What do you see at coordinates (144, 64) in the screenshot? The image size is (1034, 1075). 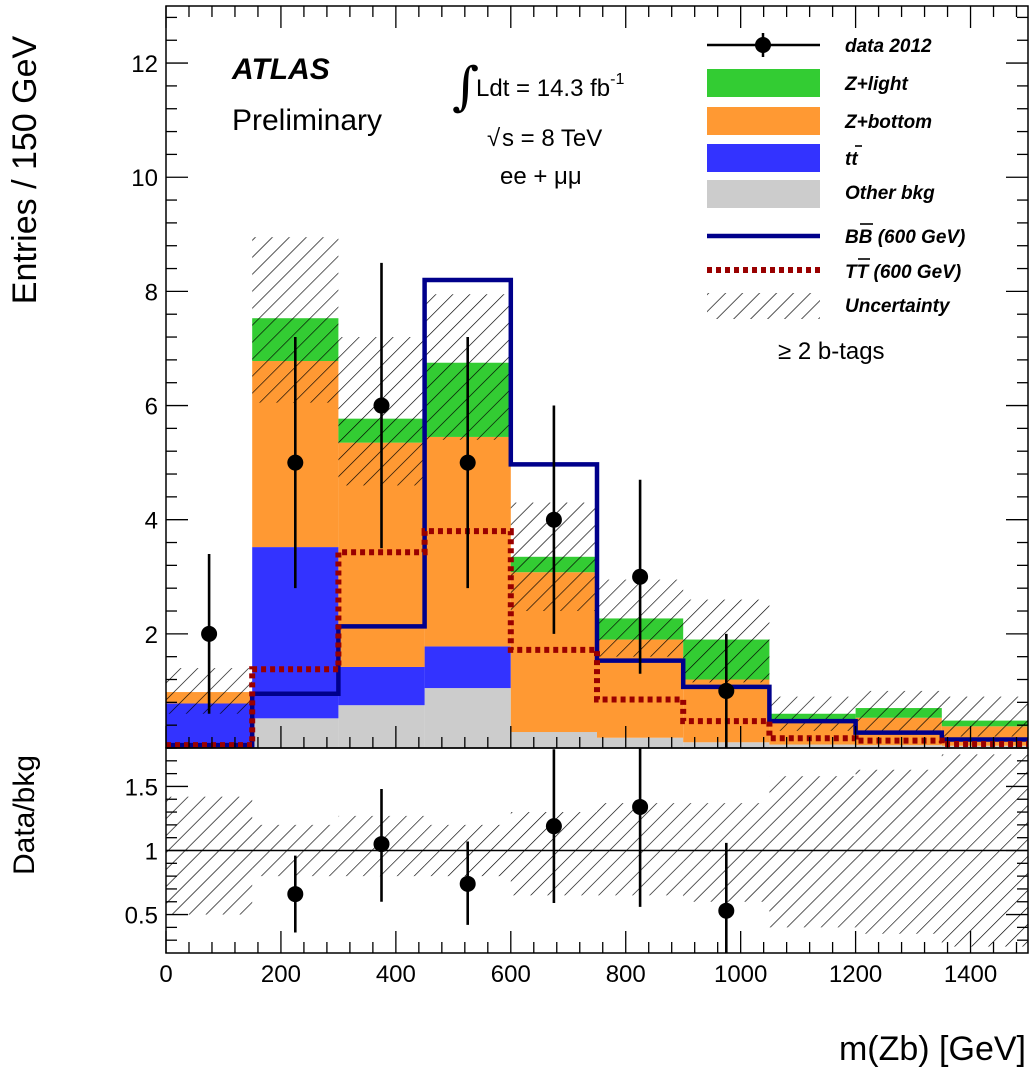 I see `y-tick-label-12: 12` at bounding box center [144, 64].